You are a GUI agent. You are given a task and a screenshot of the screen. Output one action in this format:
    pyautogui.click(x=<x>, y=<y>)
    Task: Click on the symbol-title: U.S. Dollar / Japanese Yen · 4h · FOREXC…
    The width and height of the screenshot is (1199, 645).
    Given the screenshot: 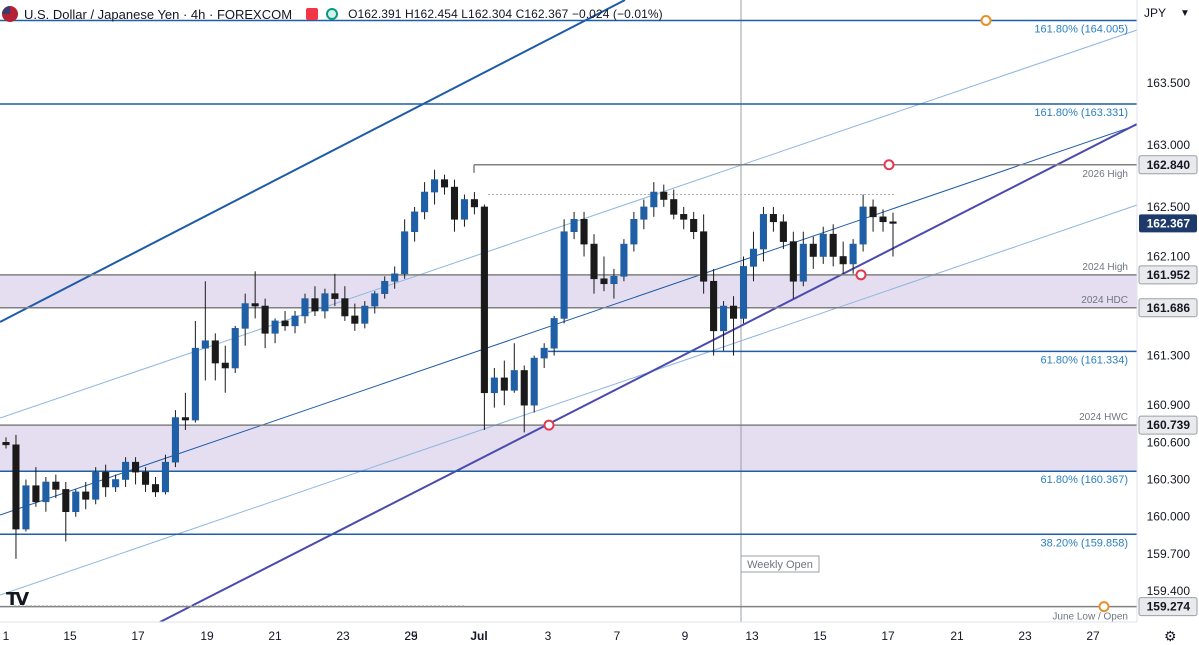 What is the action you would take?
    pyautogui.click(x=158, y=14)
    